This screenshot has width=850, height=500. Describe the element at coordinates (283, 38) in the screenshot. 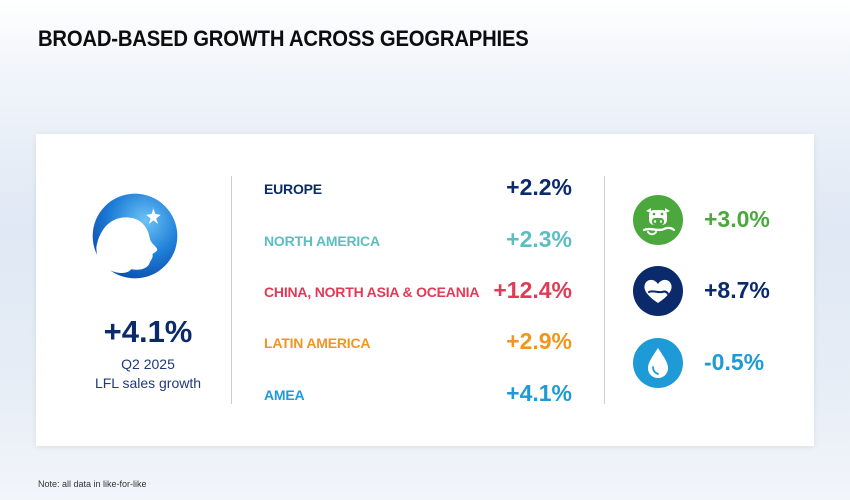

I see `page-title: BROAD-BASED GROWTH ACROSS GEOGRAPHIES` at that location.